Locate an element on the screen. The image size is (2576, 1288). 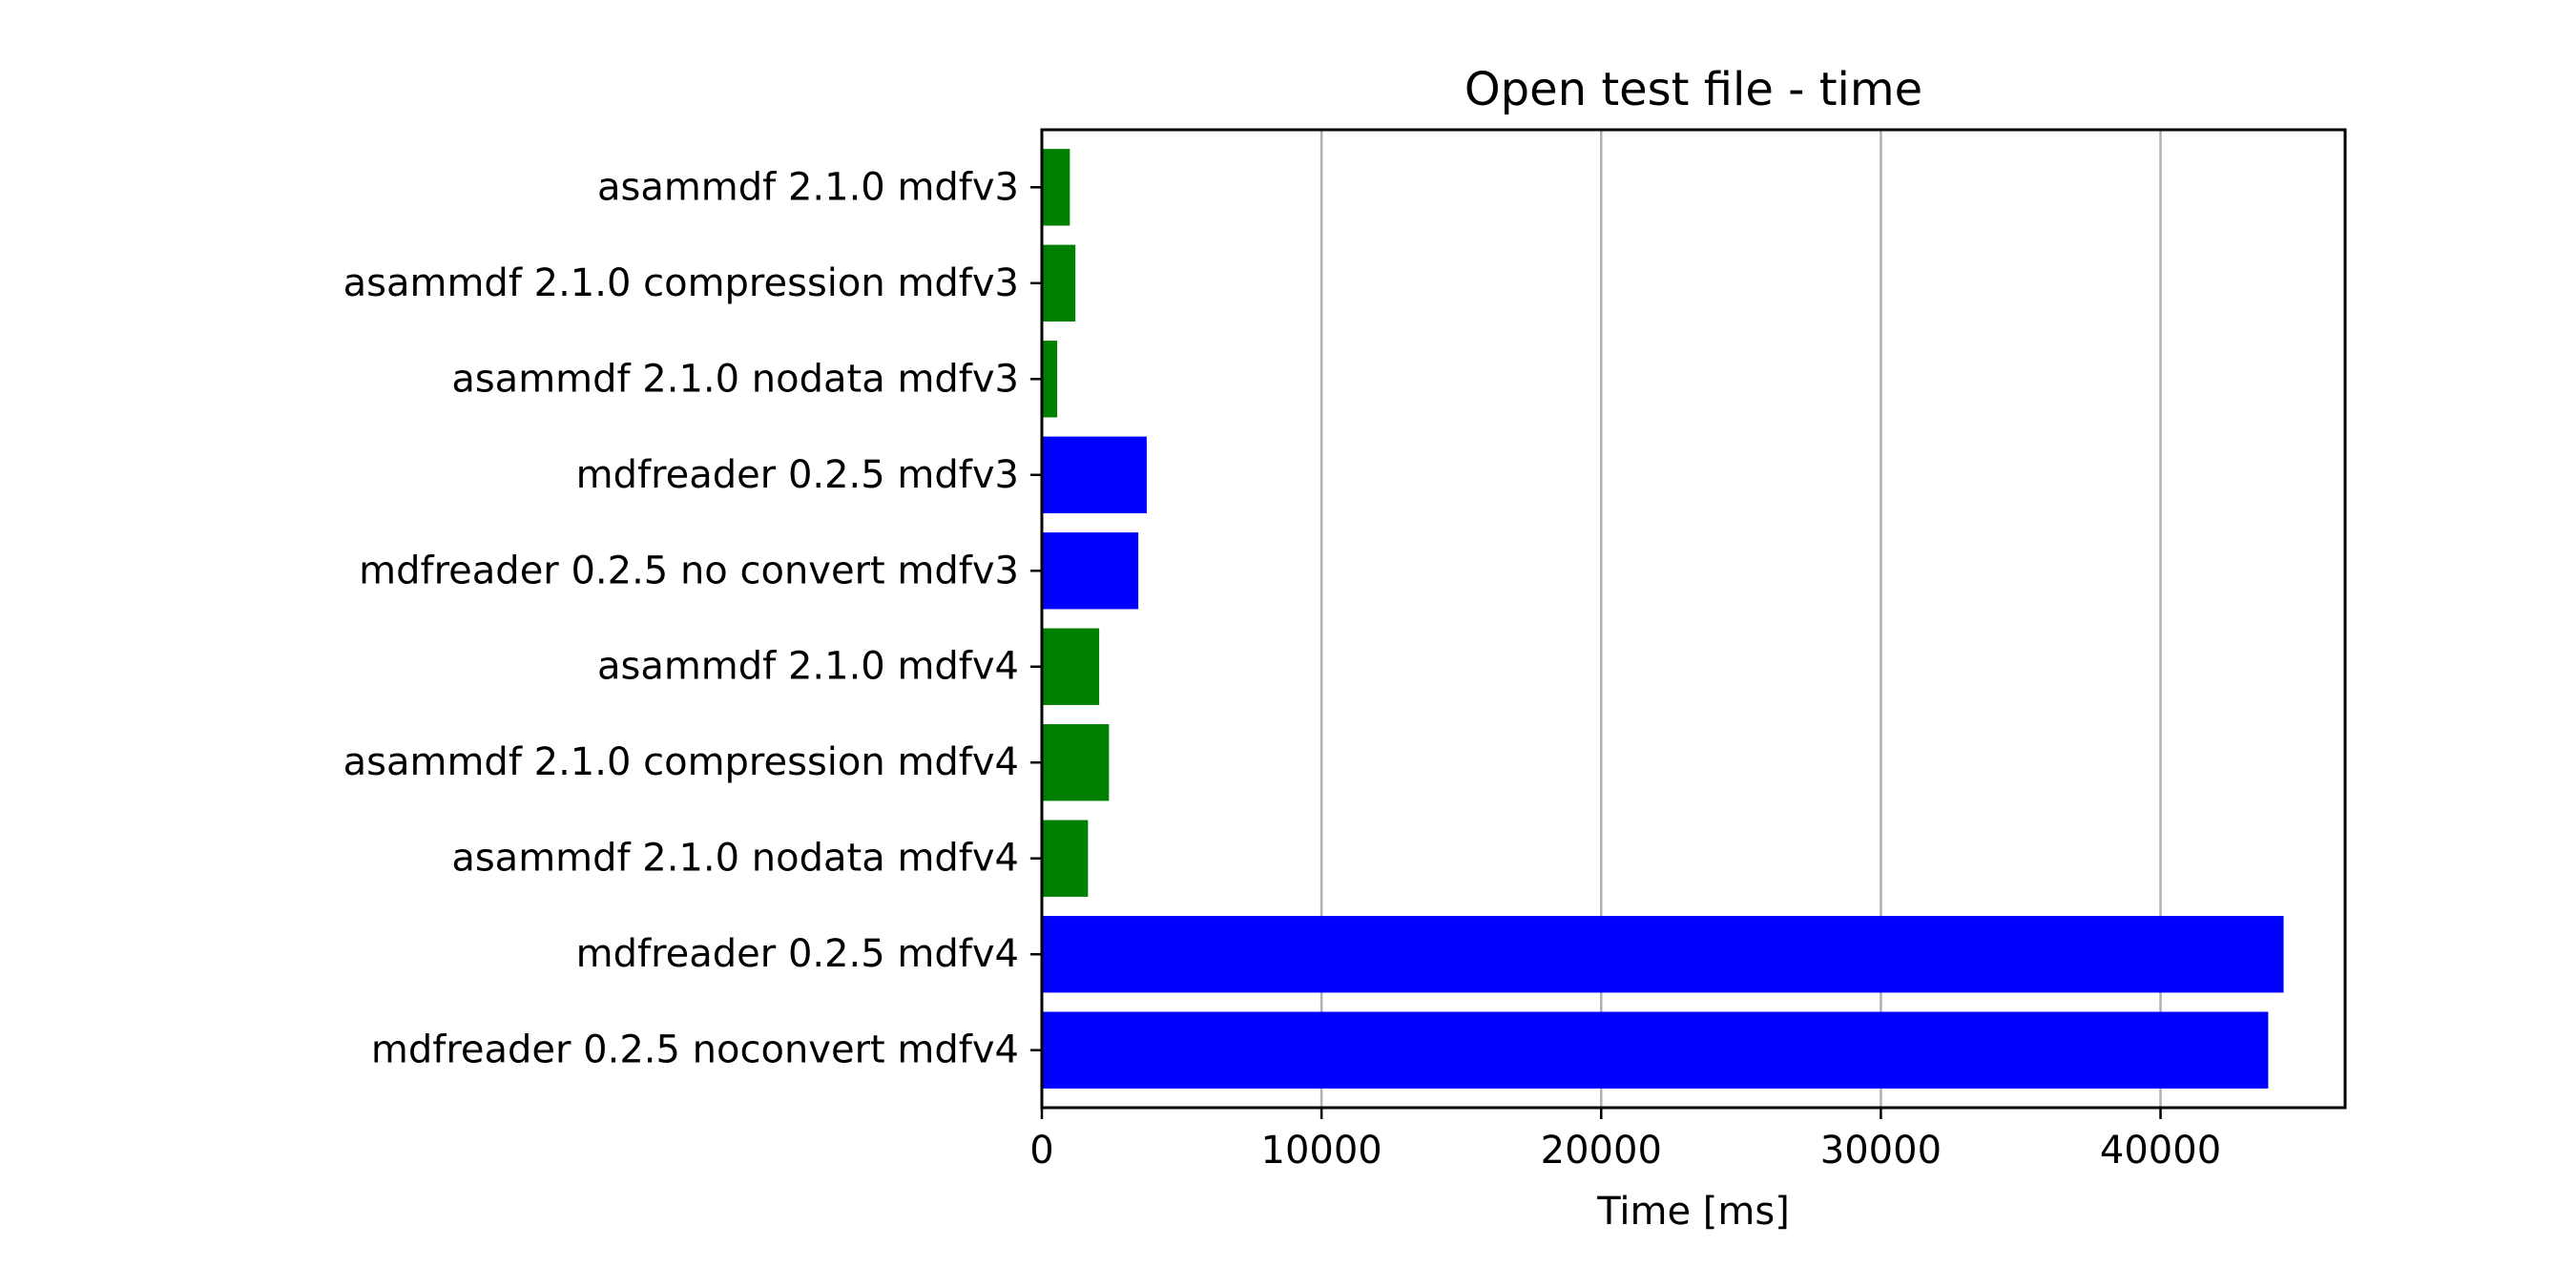
y-tick-label: asammdf 2.1.0 mdfv4 is located at coordinates (808, 667).